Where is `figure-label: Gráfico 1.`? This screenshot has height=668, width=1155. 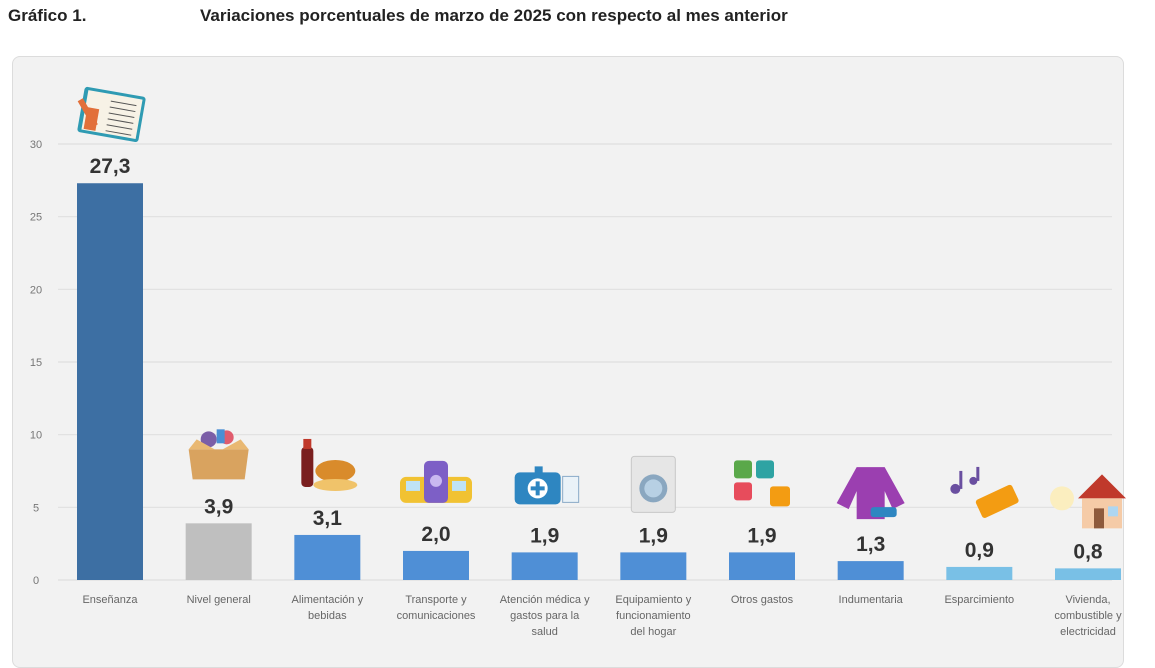 figure-label: Gráfico 1. is located at coordinates (47, 15).